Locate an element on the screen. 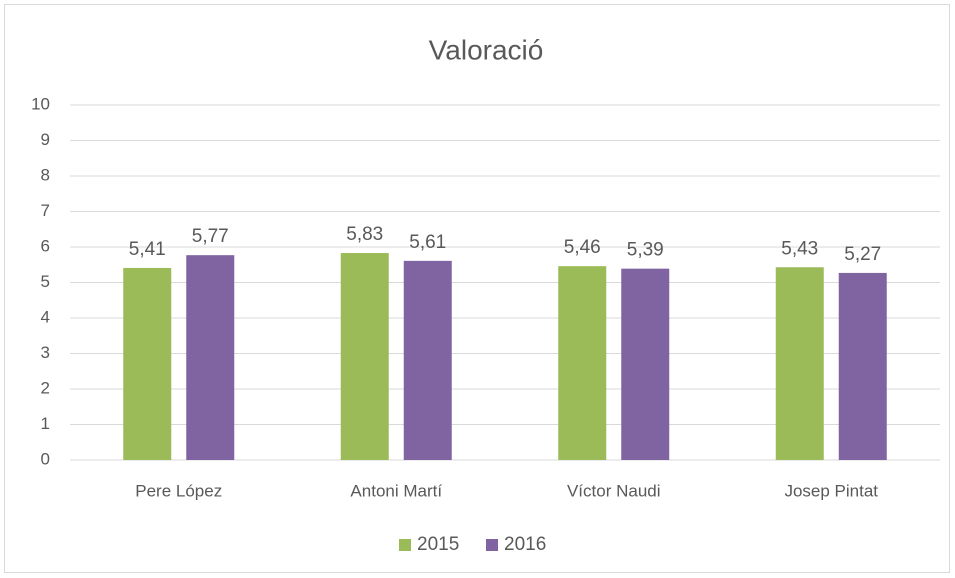 The image size is (955, 578). x-tick-label: Josep Pintat is located at coordinates (831, 490).